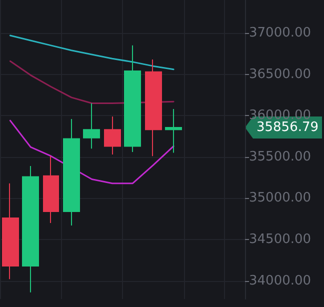 The width and height of the screenshot is (324, 307). Describe the element at coordinates (280, 280) in the screenshot. I see `y-tick-label: 34000.00` at that location.